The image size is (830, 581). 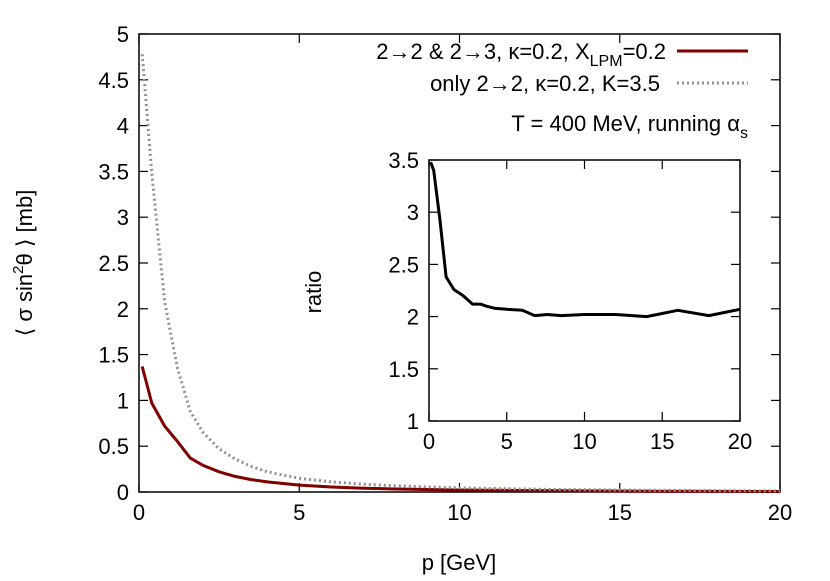 What do you see at coordinates (403, 369) in the screenshot?
I see `inset-y-tick-label: 1.5` at bounding box center [403, 369].